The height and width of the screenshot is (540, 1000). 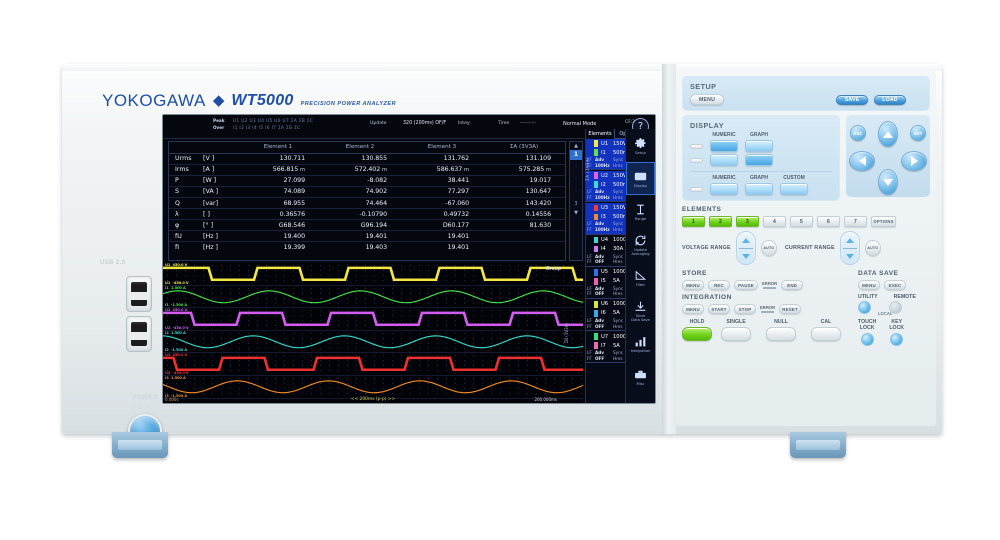 What do you see at coordinates (746, 285) in the screenshot?
I see `store-pause-button: PAUSE` at bounding box center [746, 285].